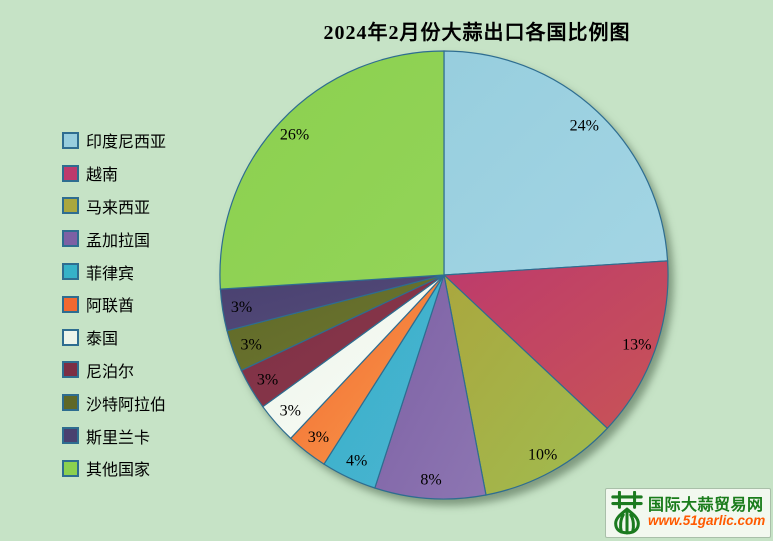  I want to click on legend-item-7: 尼泊尔, so click(114, 370).